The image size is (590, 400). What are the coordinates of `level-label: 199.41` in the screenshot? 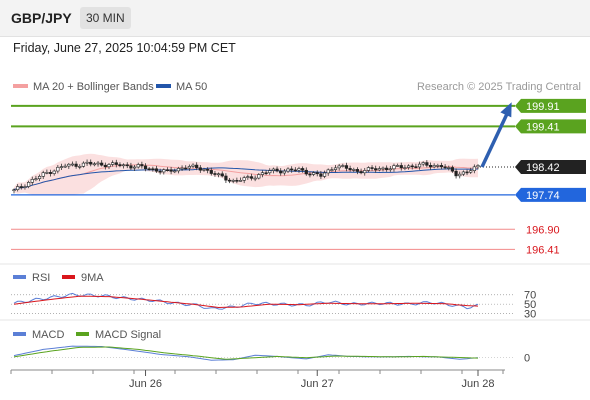 It's located at (543, 127).